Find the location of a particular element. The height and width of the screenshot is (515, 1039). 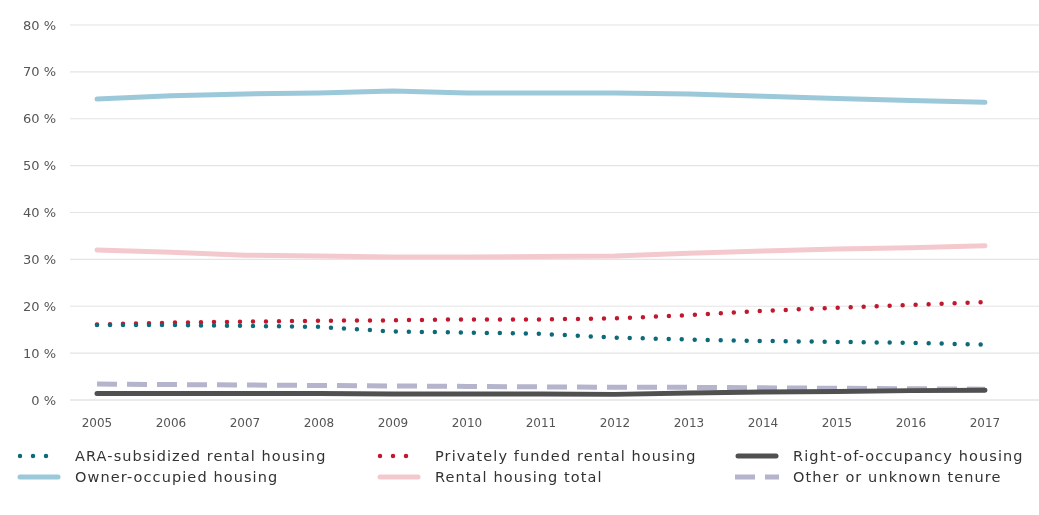

x-tick-label: 2013 is located at coordinates (689, 422).